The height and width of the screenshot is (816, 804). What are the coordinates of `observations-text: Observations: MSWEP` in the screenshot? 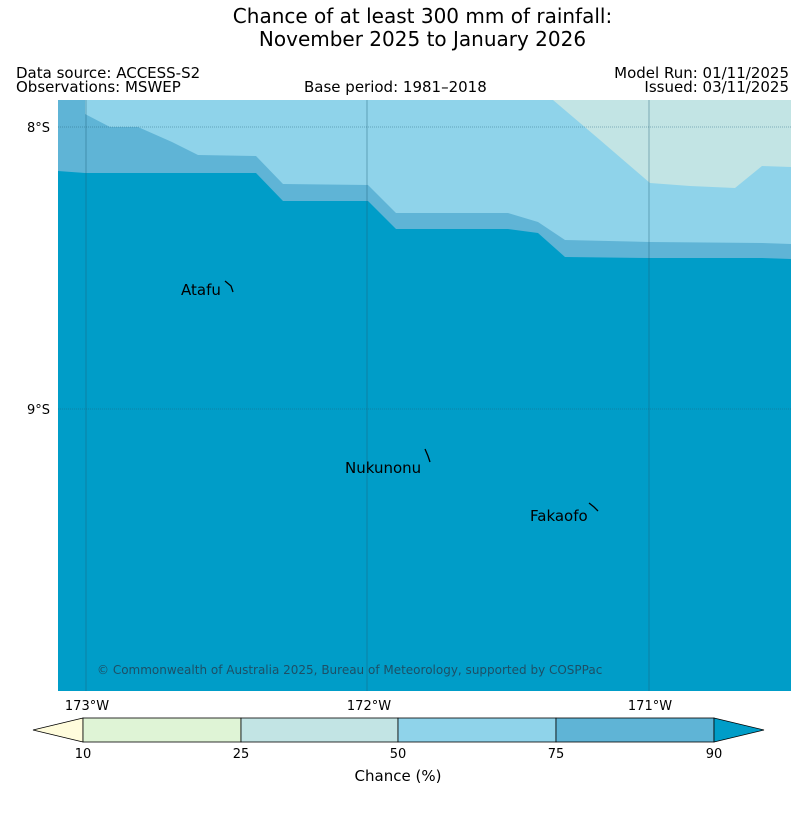 It's located at (98, 87).